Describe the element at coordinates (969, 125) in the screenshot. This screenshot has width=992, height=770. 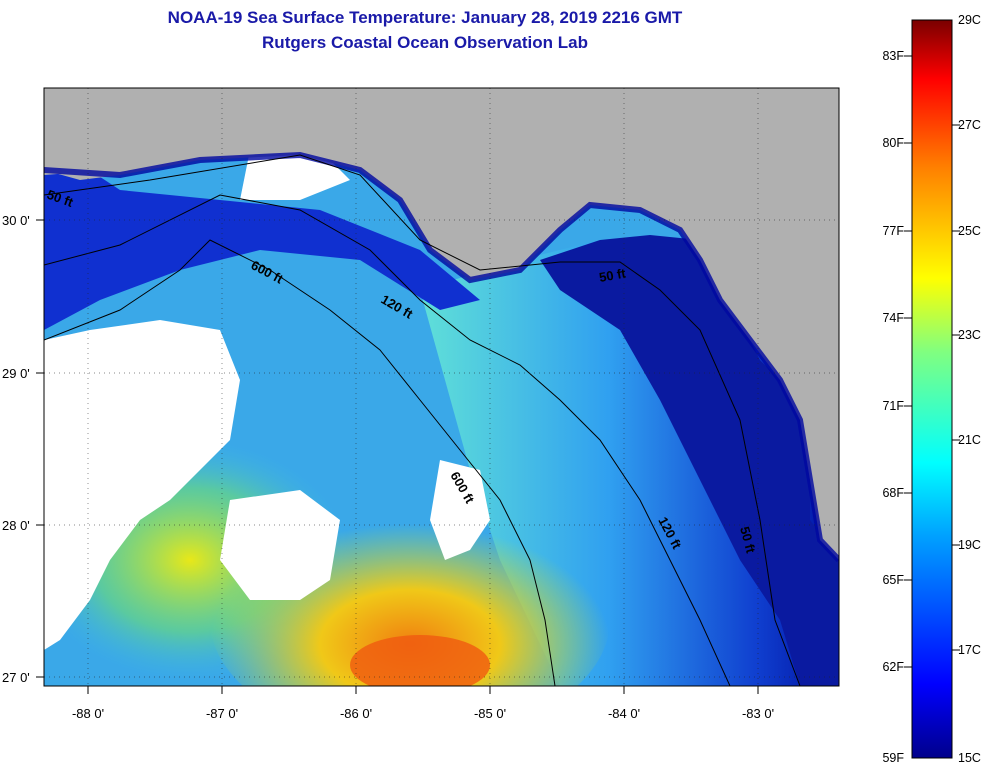
I see `colorbar-c-label: 27C` at that location.